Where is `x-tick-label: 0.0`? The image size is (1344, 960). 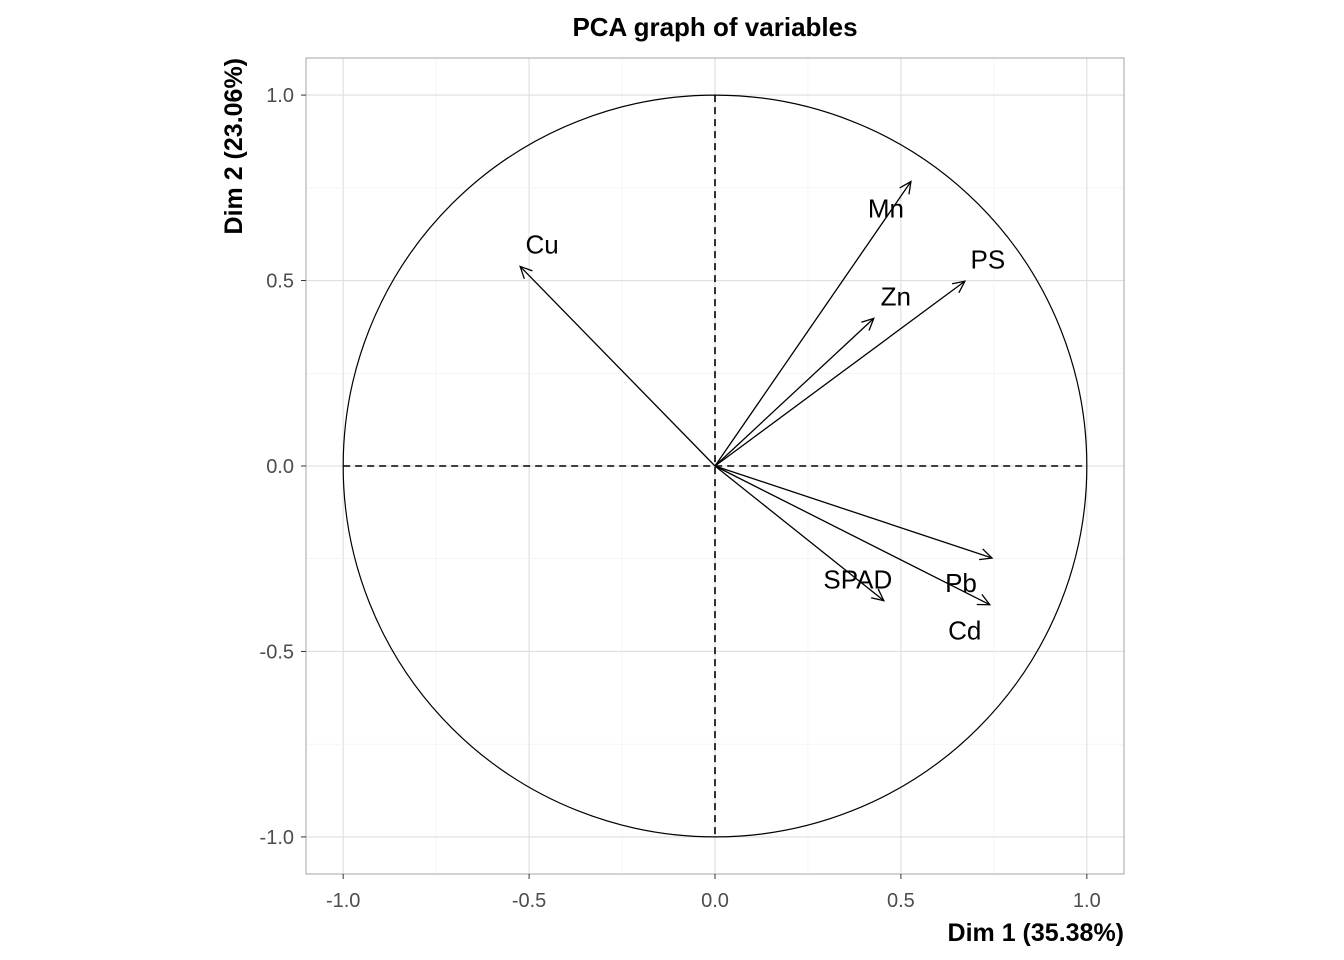 x-tick-label: 0.0 is located at coordinates (715, 901).